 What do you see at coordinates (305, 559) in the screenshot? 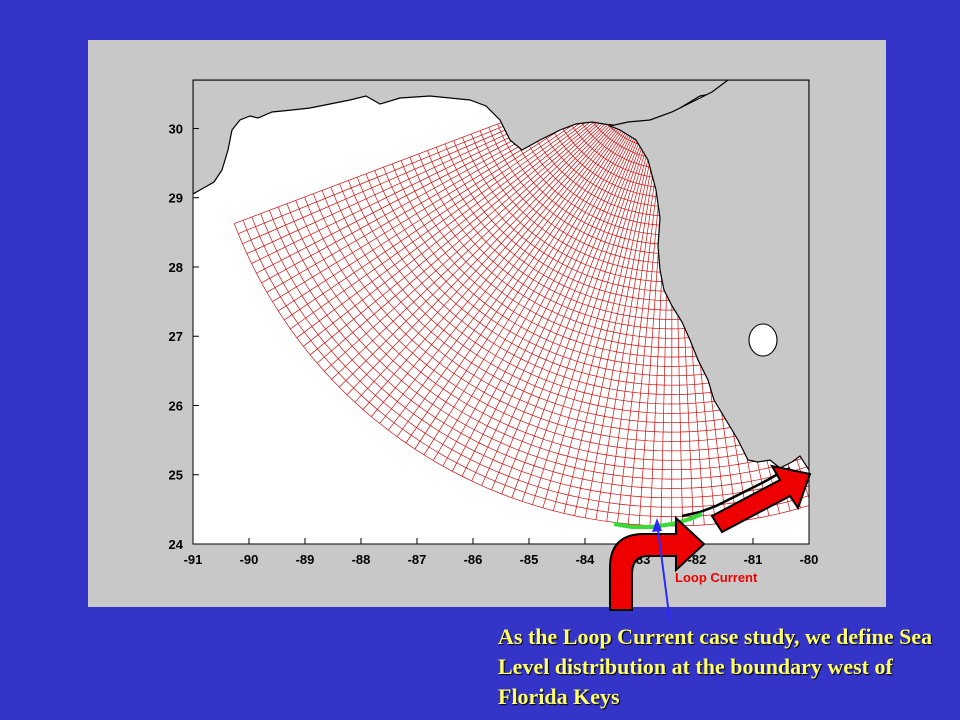
I see `x-tick-label: -89` at bounding box center [305, 559].